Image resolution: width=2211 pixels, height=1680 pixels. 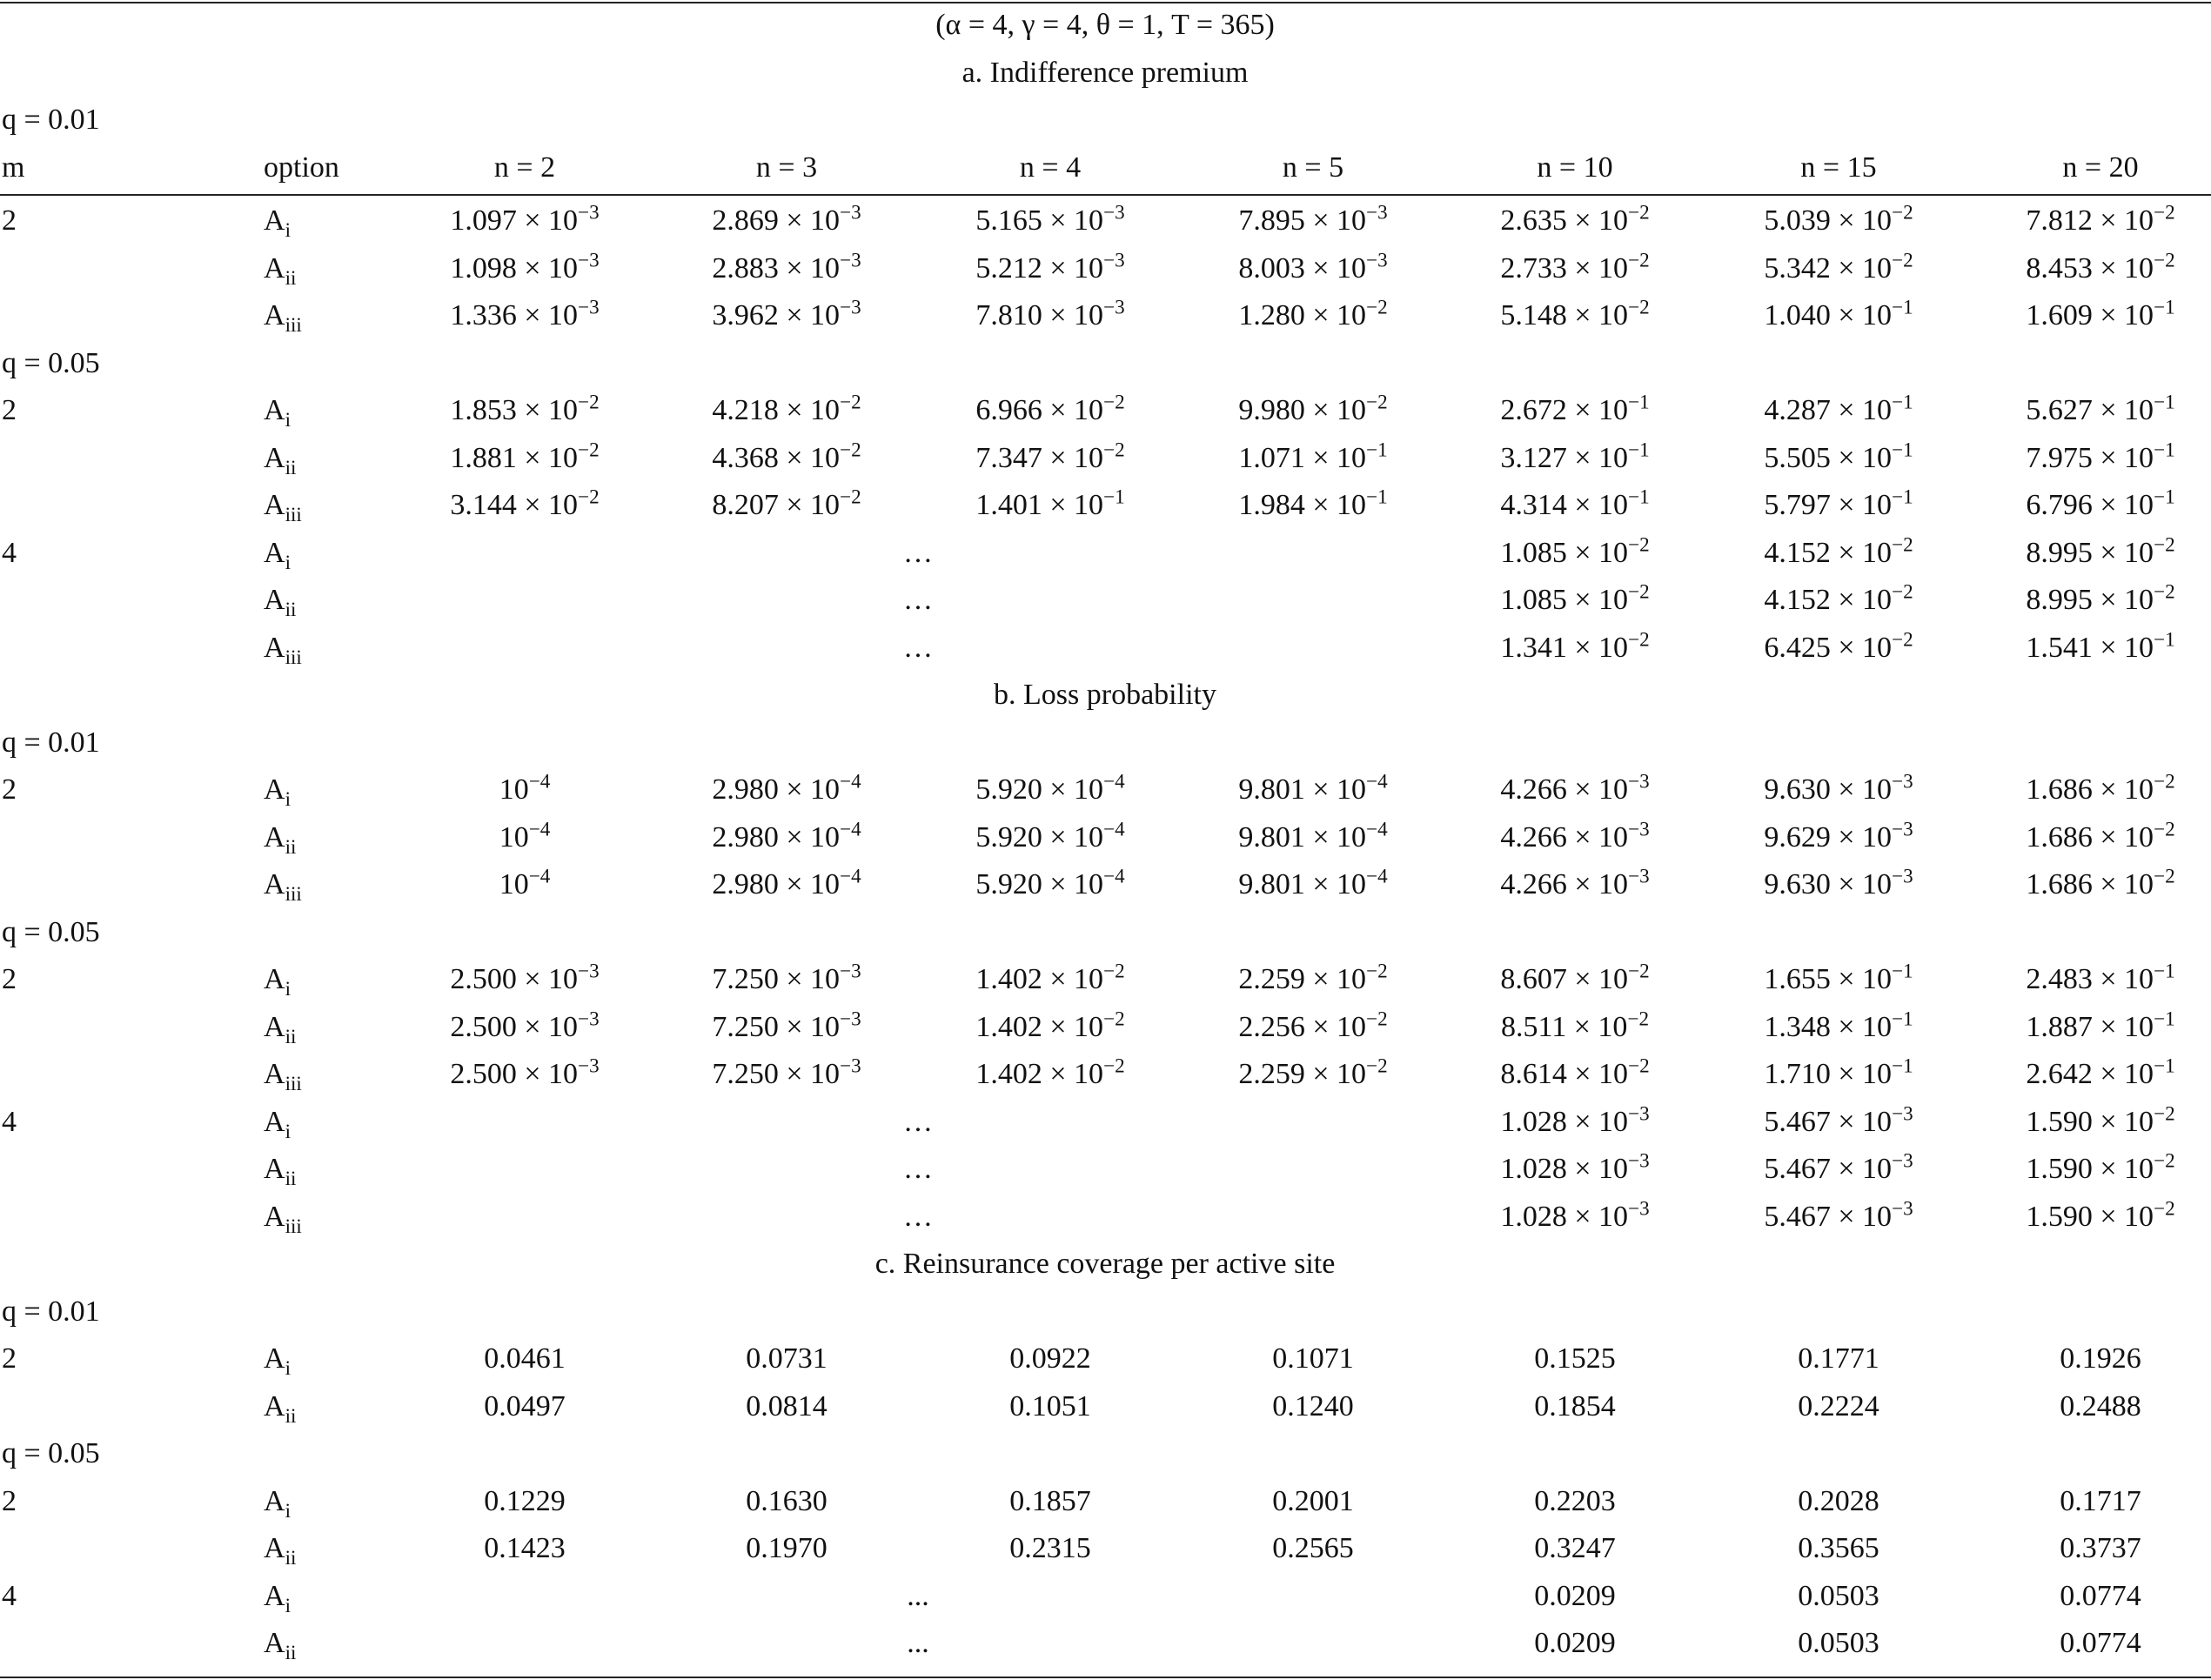 What do you see at coordinates (1574, 1120) in the screenshot?
I see `cell: 1.028 × 10⁻³` at bounding box center [1574, 1120].